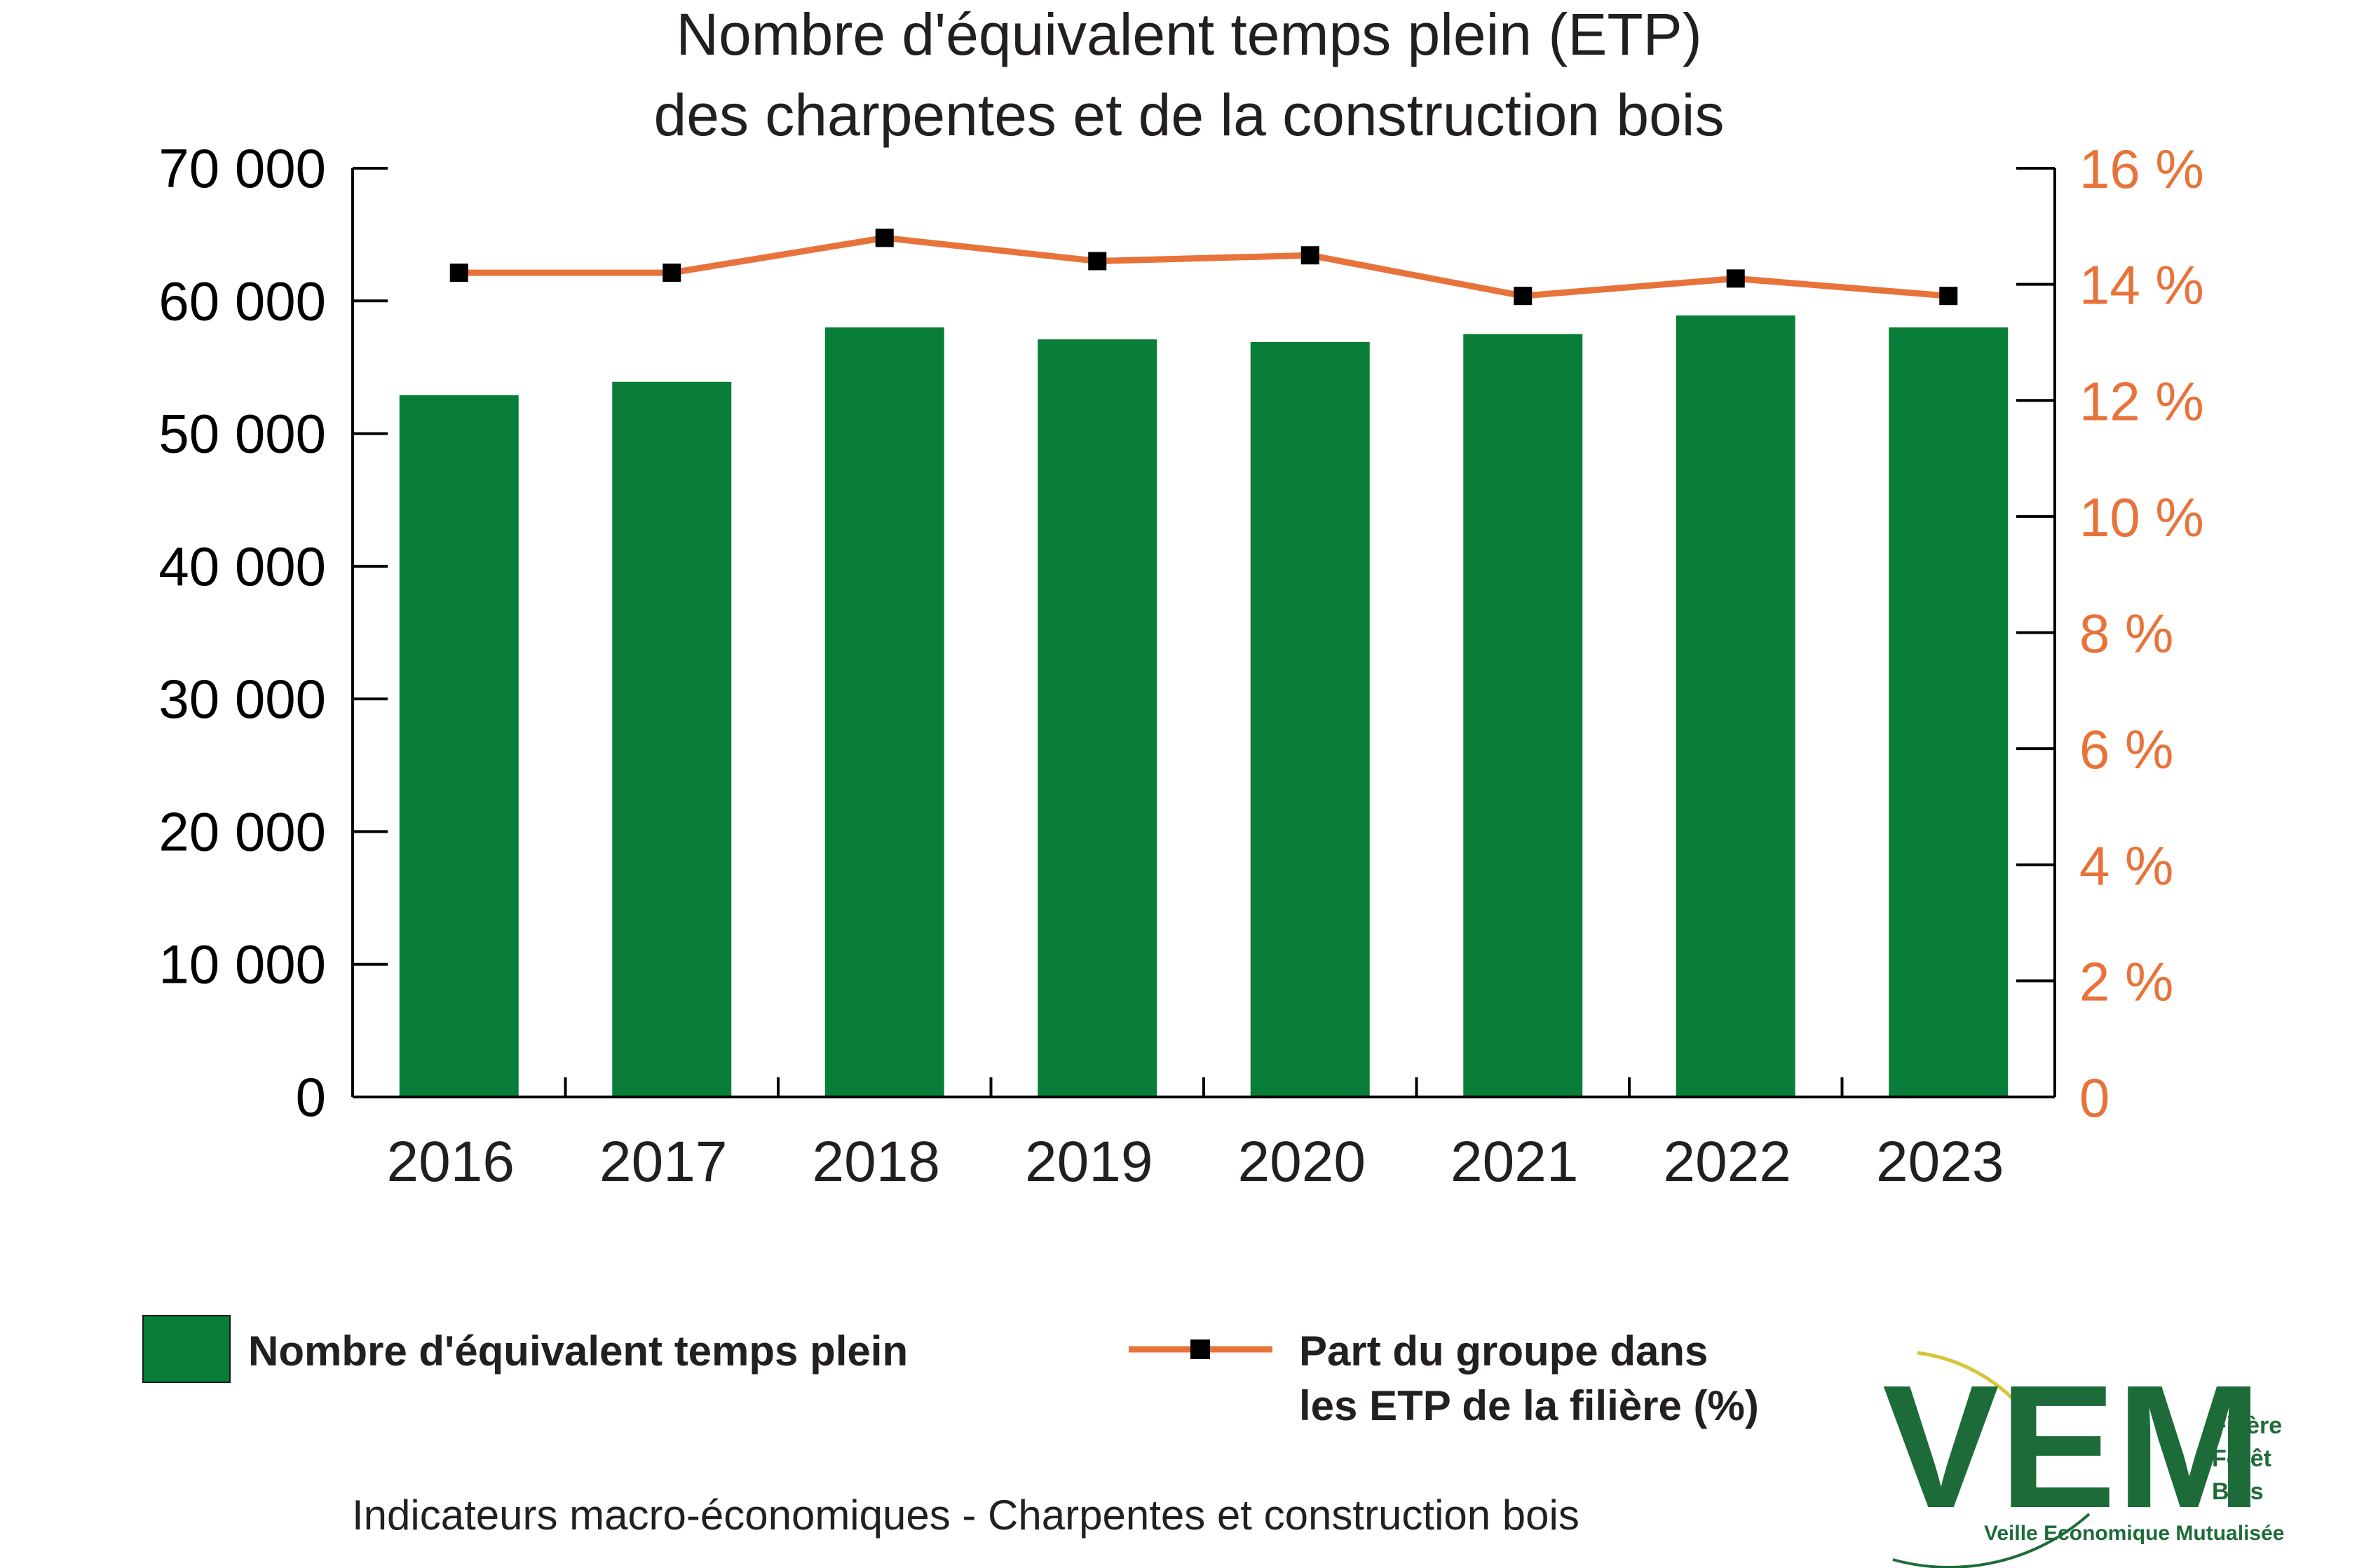 The width and height of the screenshot is (2378, 1568). I want to click on right-axis-tick-labels: 0 2 % 4 % 6 % 8 % 10 % 12 % 14 % 16 %, so click(2141, 633).